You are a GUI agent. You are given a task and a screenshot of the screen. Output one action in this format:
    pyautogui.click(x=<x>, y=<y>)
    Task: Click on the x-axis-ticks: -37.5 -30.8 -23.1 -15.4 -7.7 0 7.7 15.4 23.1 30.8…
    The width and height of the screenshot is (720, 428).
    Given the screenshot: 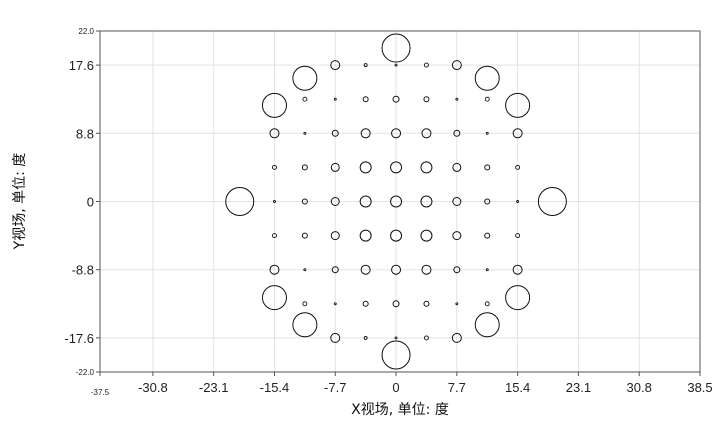 What is the action you would take?
    pyautogui.click(x=402, y=384)
    